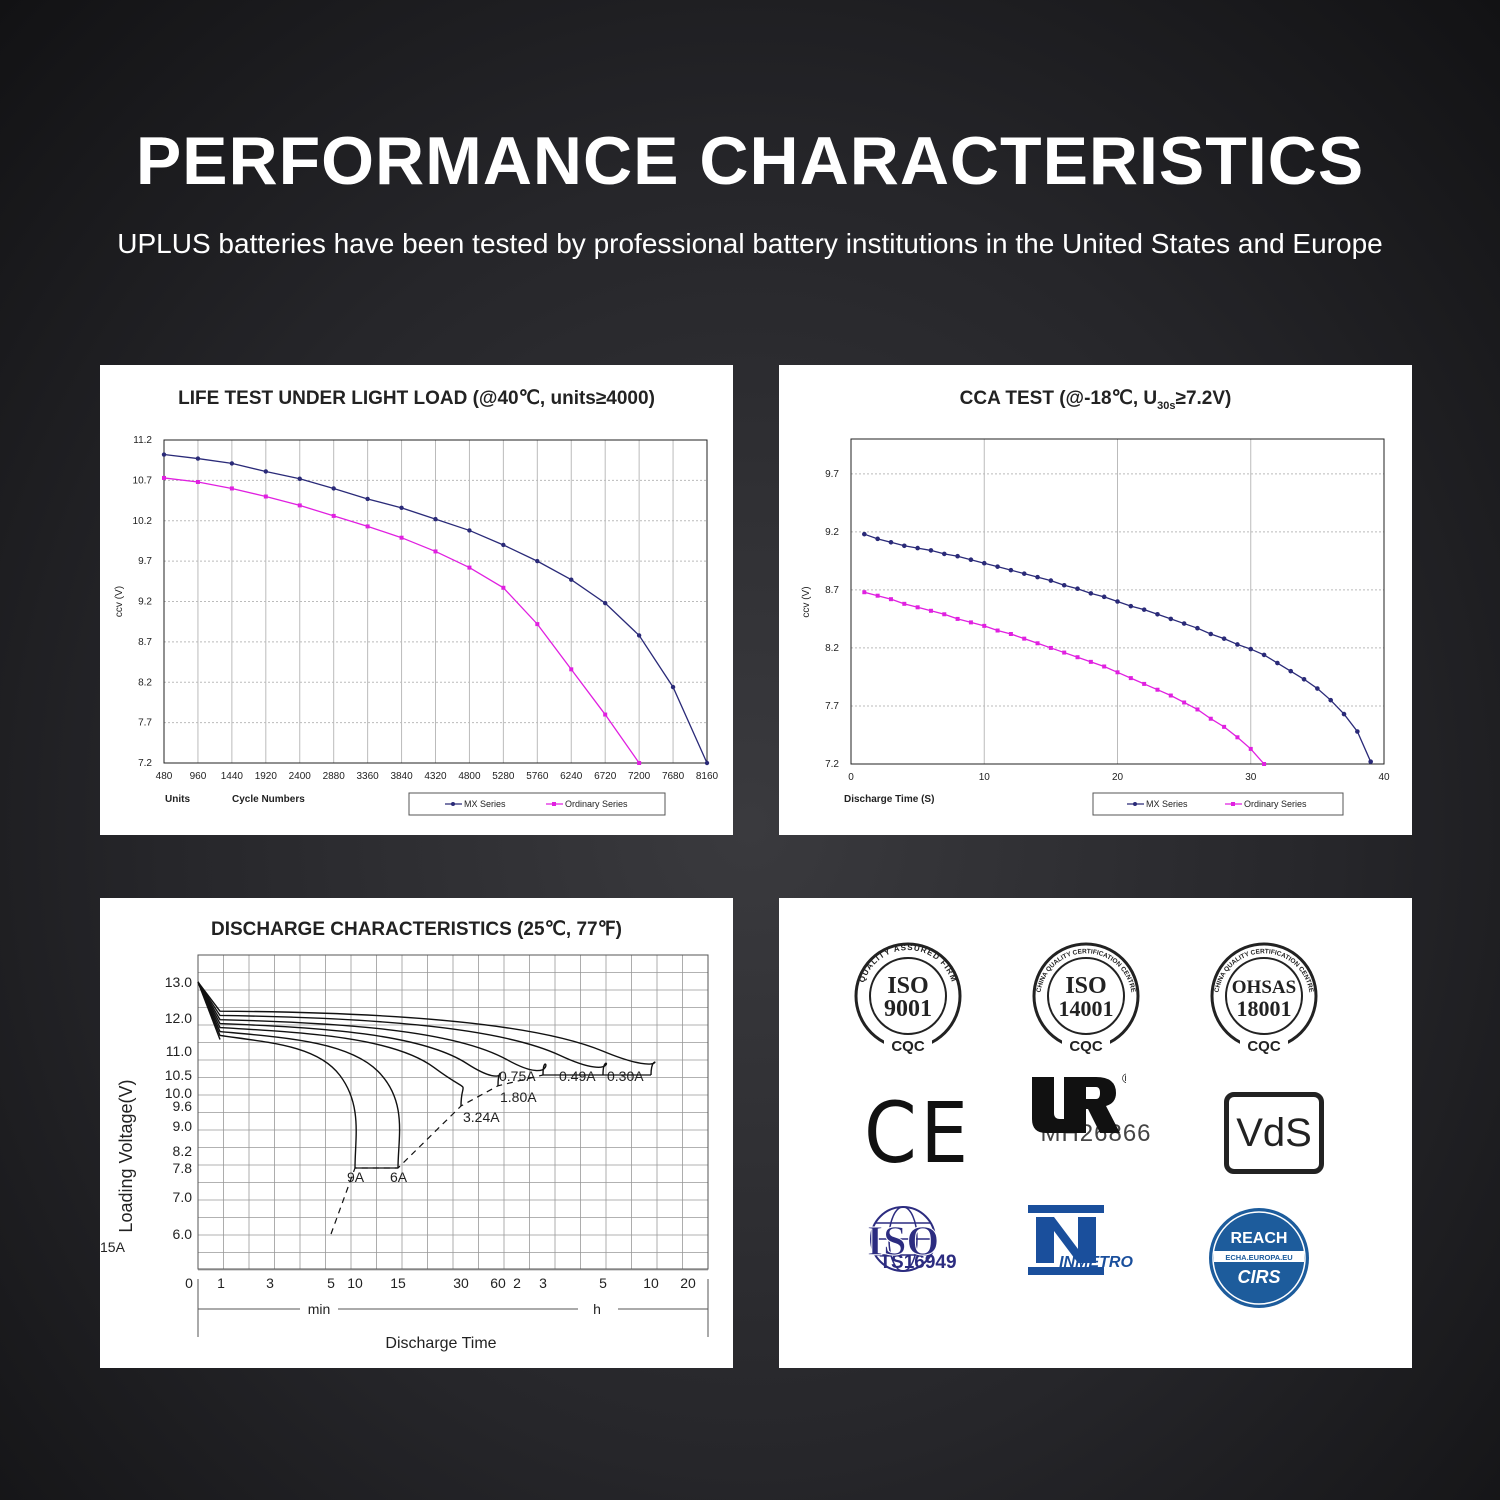 The image size is (1500, 1500). What do you see at coordinates (399, 1177) in the screenshot?
I see `curve-label: 6A` at bounding box center [399, 1177].